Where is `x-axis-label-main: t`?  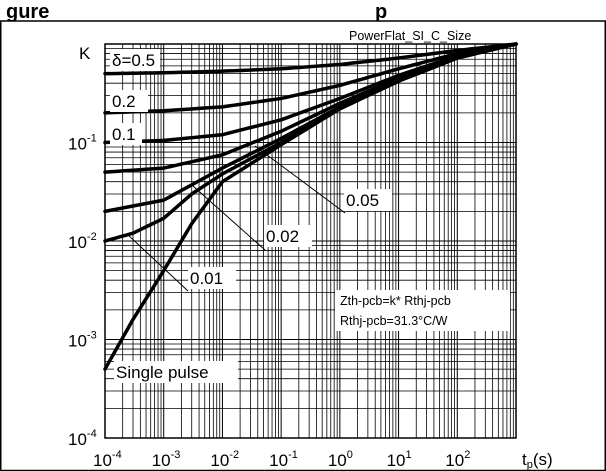
x-axis-label-main: t is located at coordinates (524, 459).